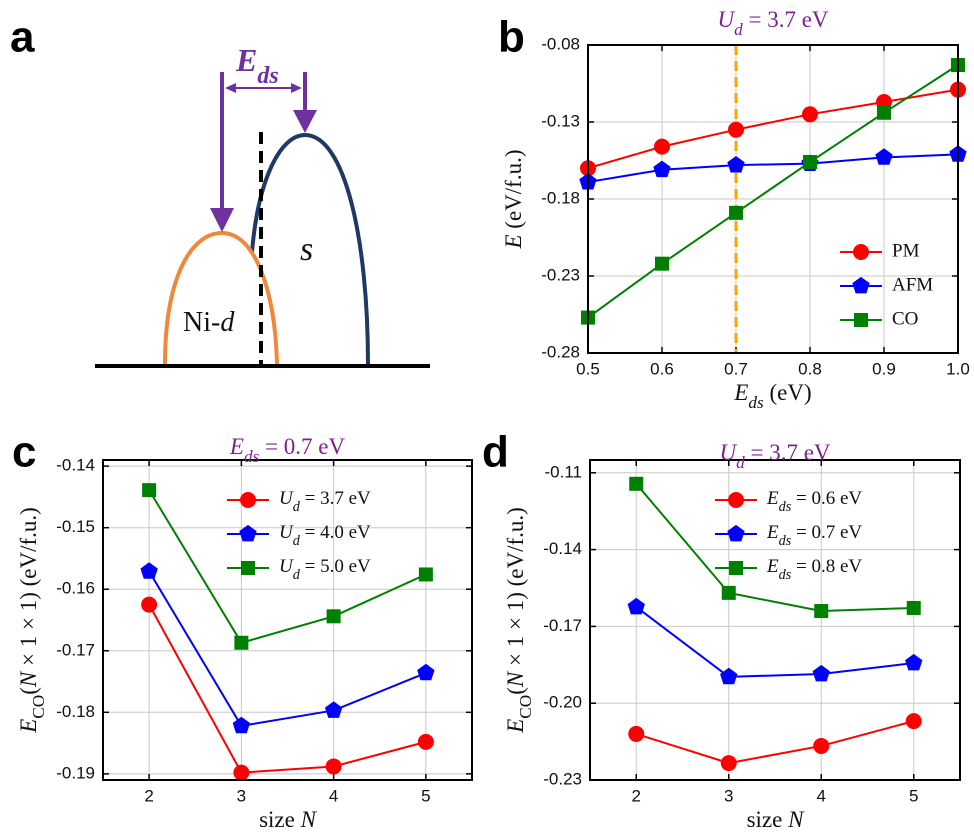 This screenshot has width=974, height=836. I want to click on panel-label: b, so click(511, 37).